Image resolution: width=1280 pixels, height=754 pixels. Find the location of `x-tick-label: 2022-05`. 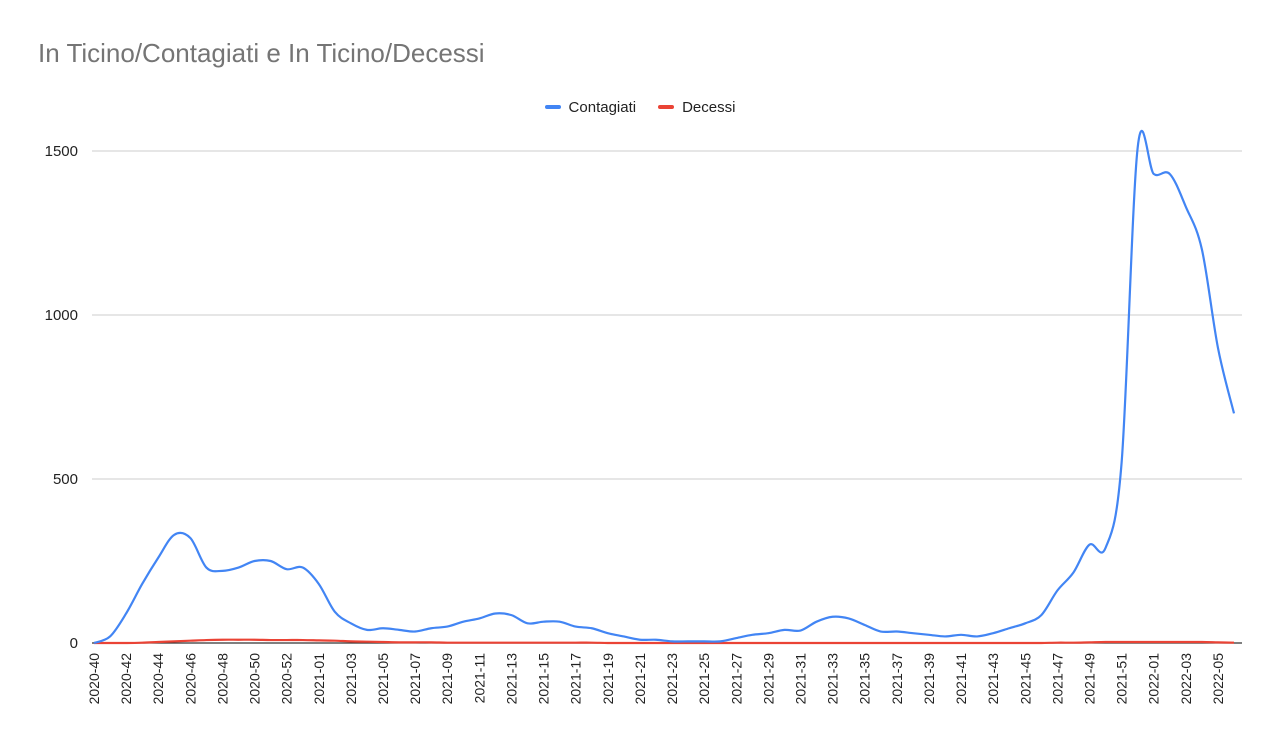

x-tick-label: 2022-05 is located at coordinates (1218, 679).